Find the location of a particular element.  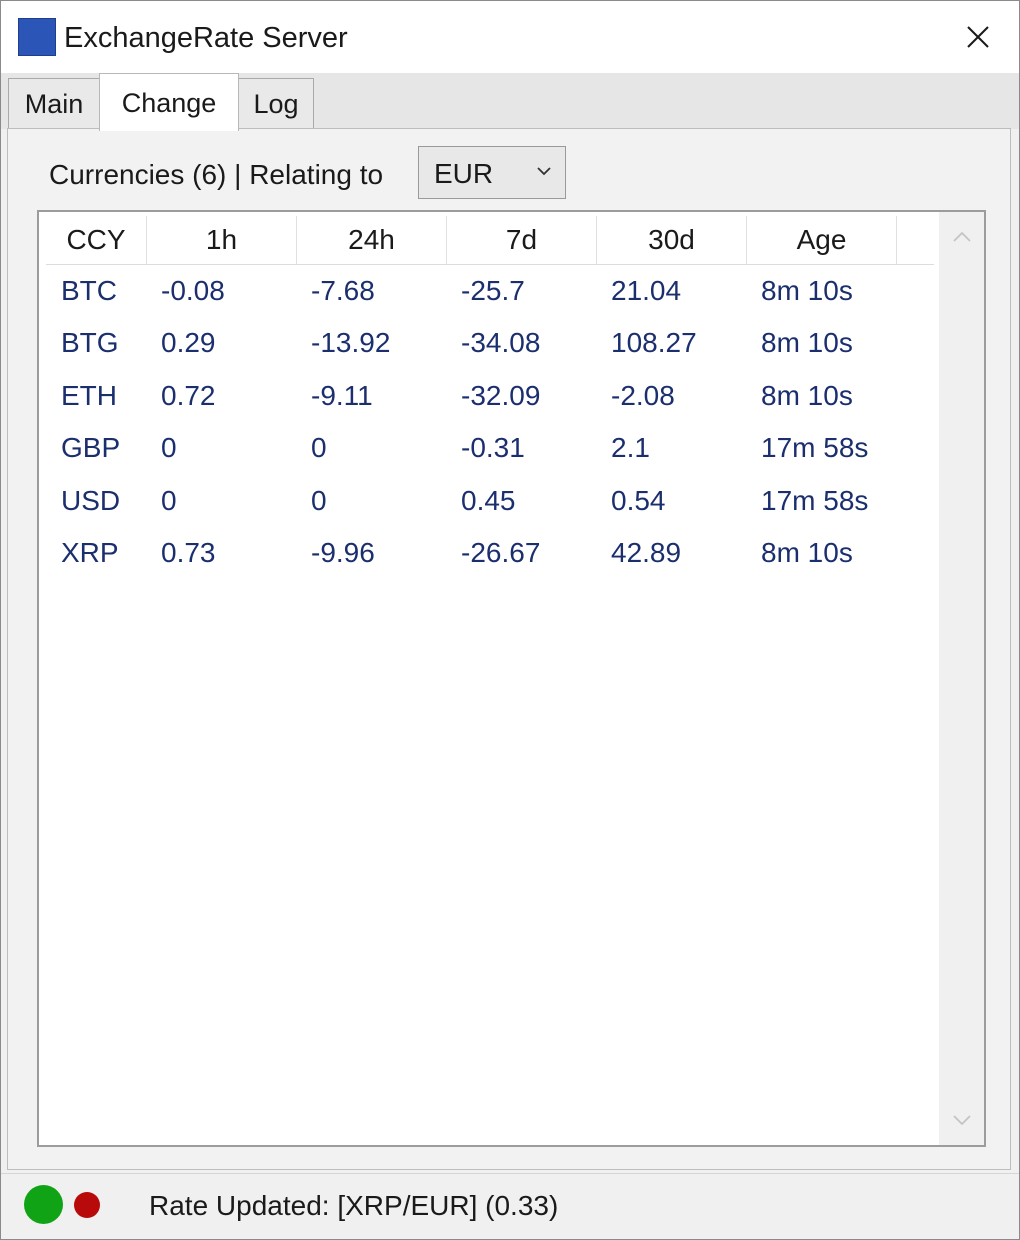

cell-1h: -0.08 is located at coordinates (193, 290).